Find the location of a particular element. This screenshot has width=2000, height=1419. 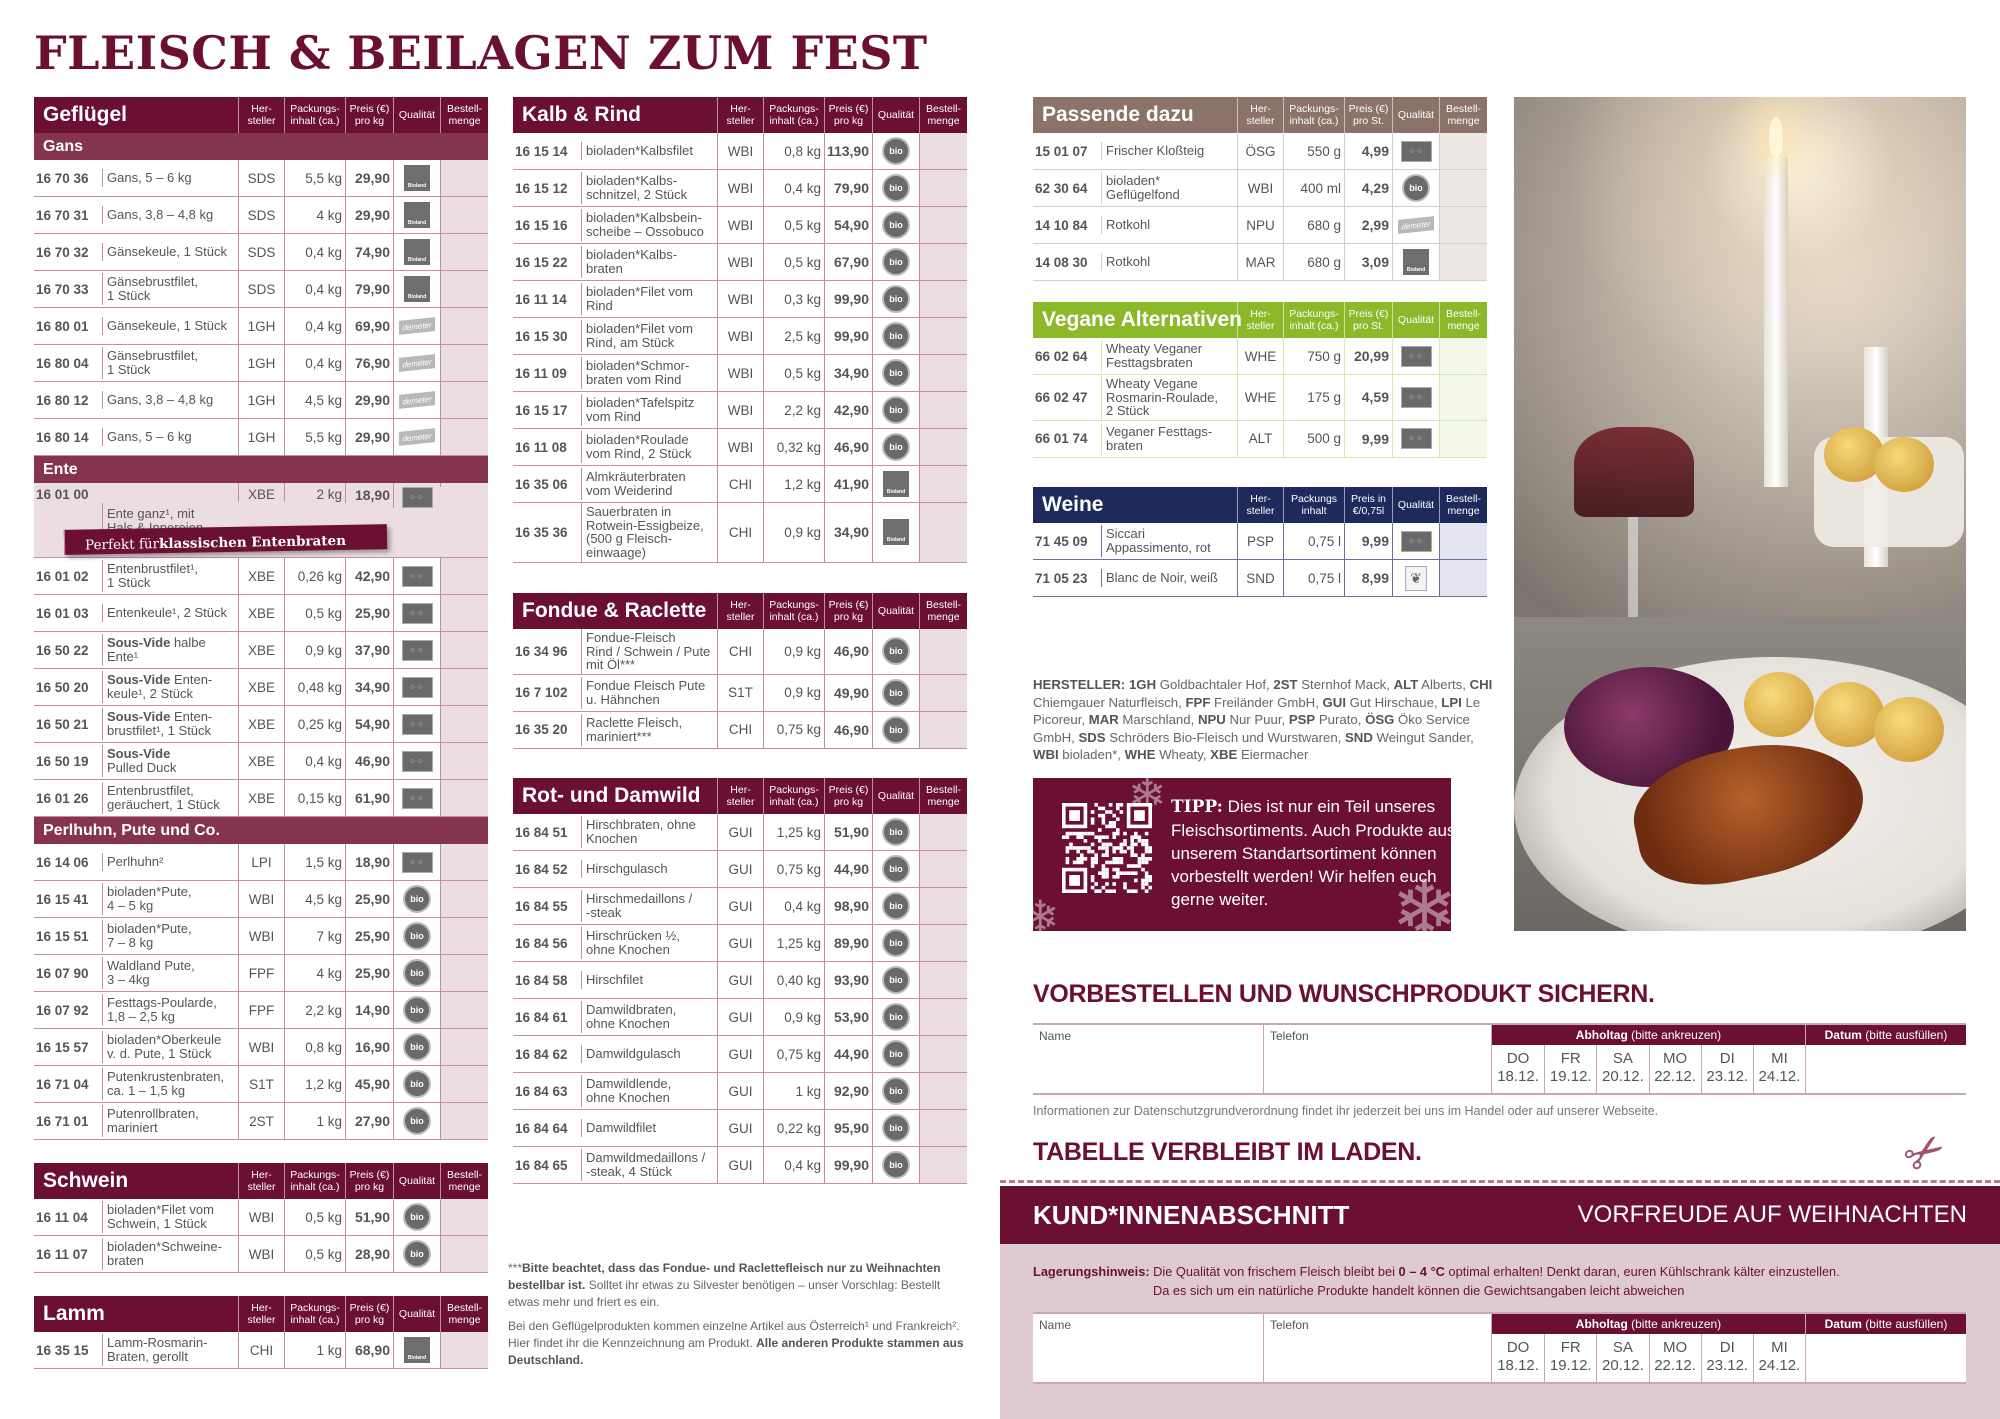

manufacturer: NPU is located at coordinates (1260, 225).